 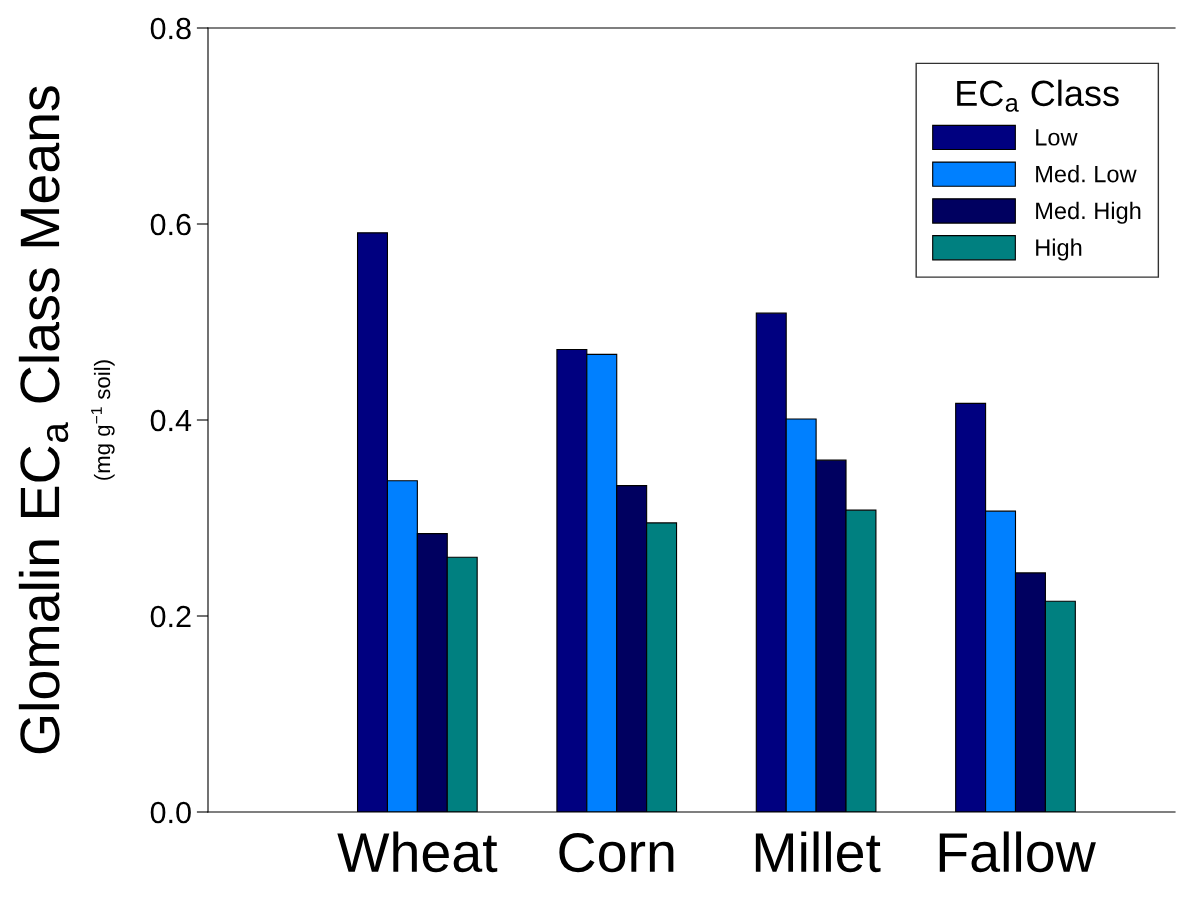 I want to click on legend-label: Med. High, so click(x=1088, y=212).